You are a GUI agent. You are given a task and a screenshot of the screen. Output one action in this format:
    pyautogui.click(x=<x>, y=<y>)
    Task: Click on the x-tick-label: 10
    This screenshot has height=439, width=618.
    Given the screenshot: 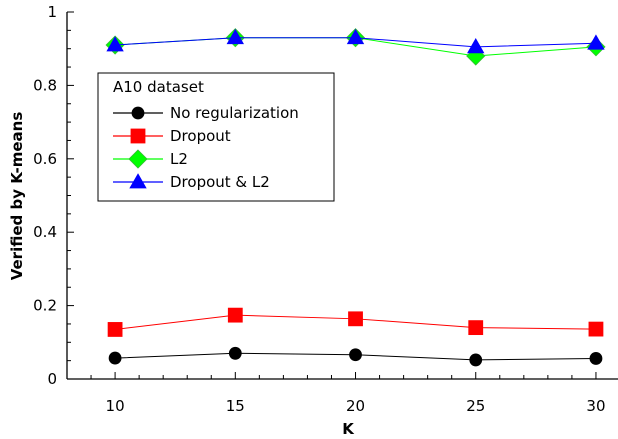 What is the action you would take?
    pyautogui.click(x=115, y=406)
    